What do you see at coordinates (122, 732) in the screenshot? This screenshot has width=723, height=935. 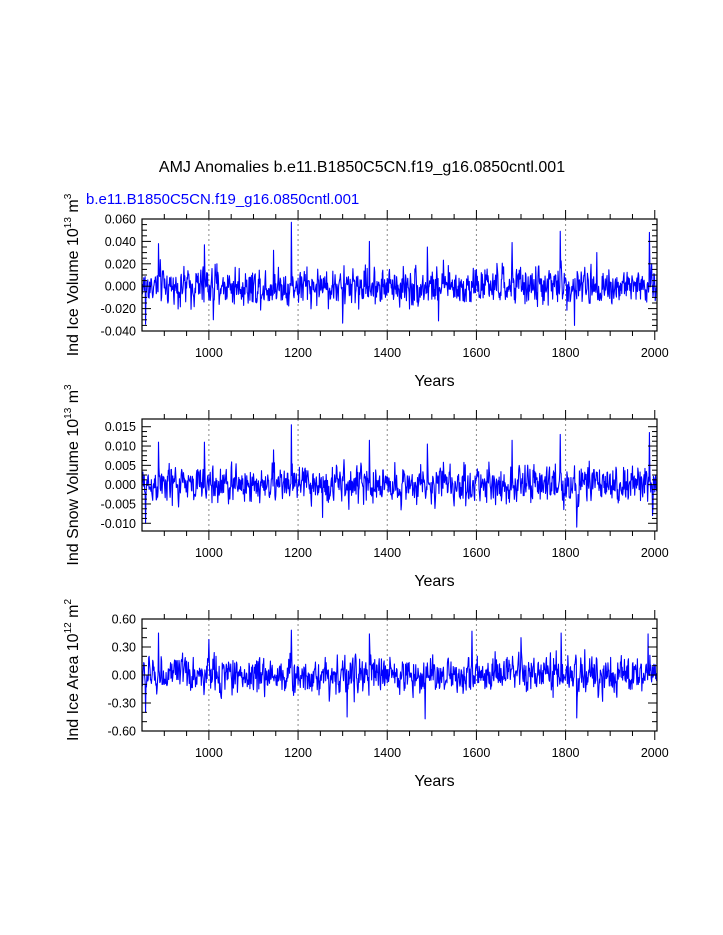 I see `y-tick-label: -0.60` at bounding box center [122, 732].